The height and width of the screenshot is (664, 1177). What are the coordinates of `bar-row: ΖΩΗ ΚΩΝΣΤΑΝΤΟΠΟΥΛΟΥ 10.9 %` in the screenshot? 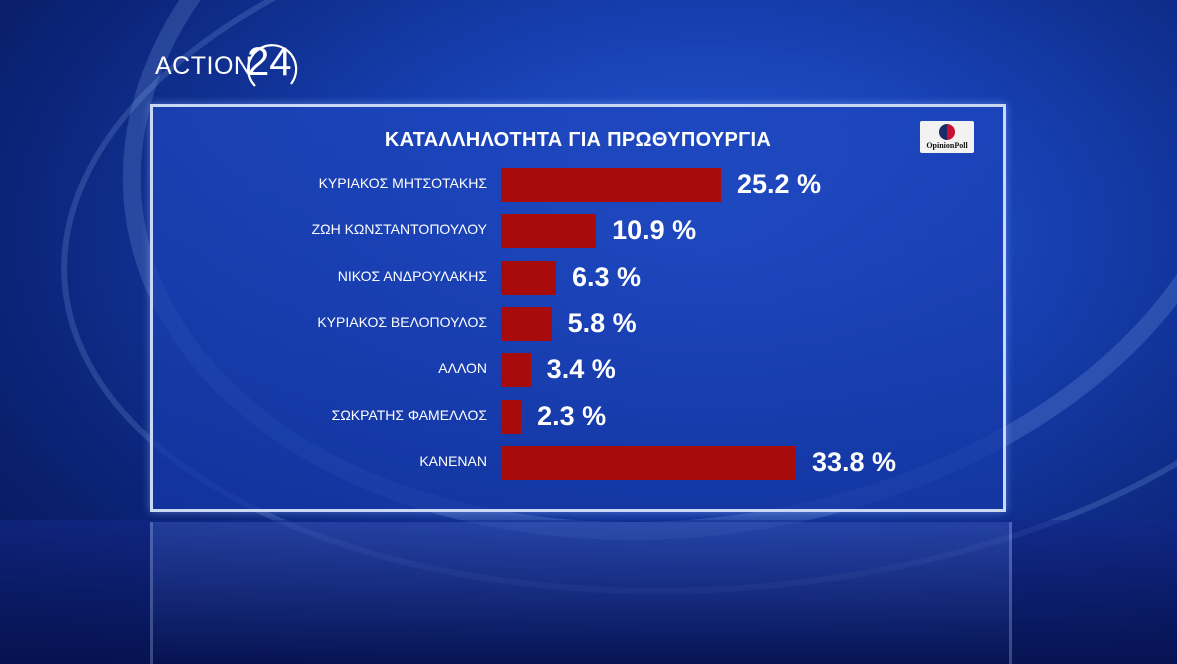 It's located at (578, 231).